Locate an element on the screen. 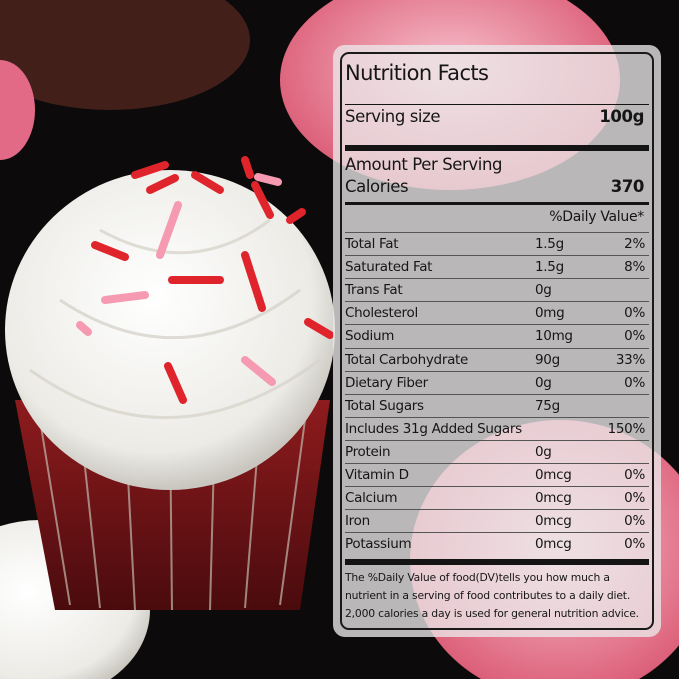 This screenshot has width=679, height=679. nutrient-label: Potassium is located at coordinates (378, 544).